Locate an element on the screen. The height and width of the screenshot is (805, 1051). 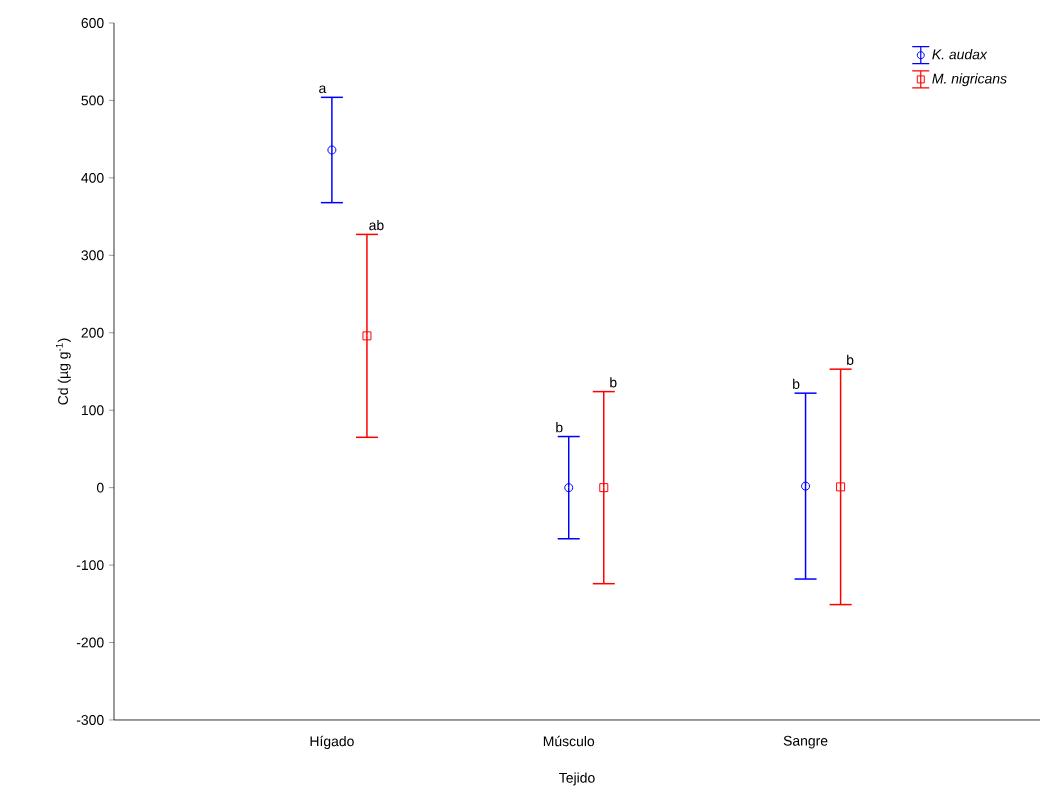
y-tick-label: 200 is located at coordinates (92, 332).